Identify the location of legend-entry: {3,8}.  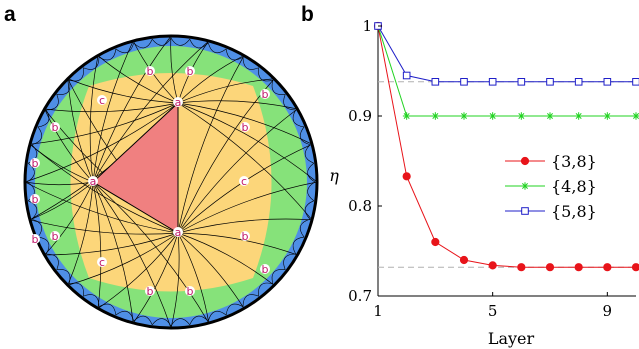
(574, 161).